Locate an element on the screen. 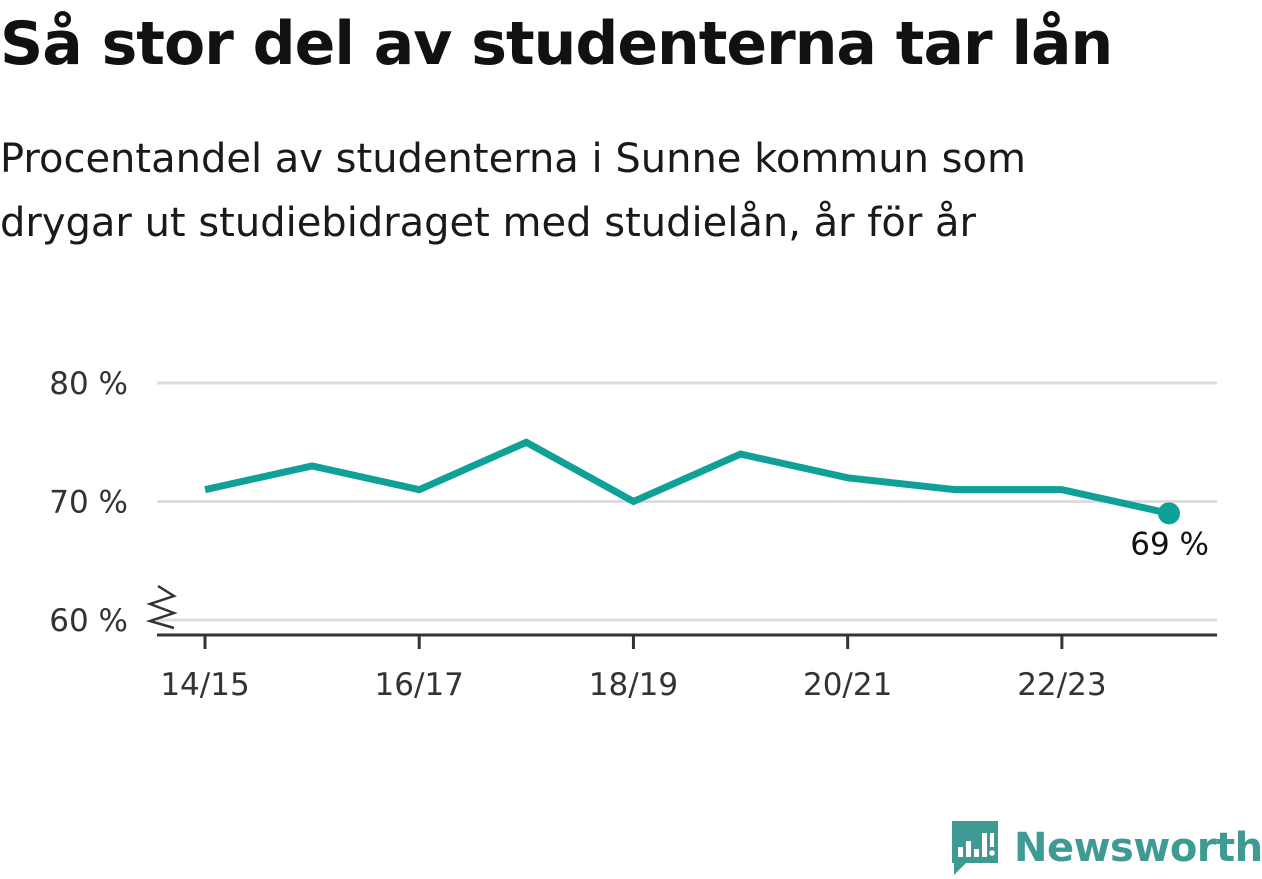 The height and width of the screenshot is (879, 1262). brand-name: Newsworthy is located at coordinates (1138, 848).